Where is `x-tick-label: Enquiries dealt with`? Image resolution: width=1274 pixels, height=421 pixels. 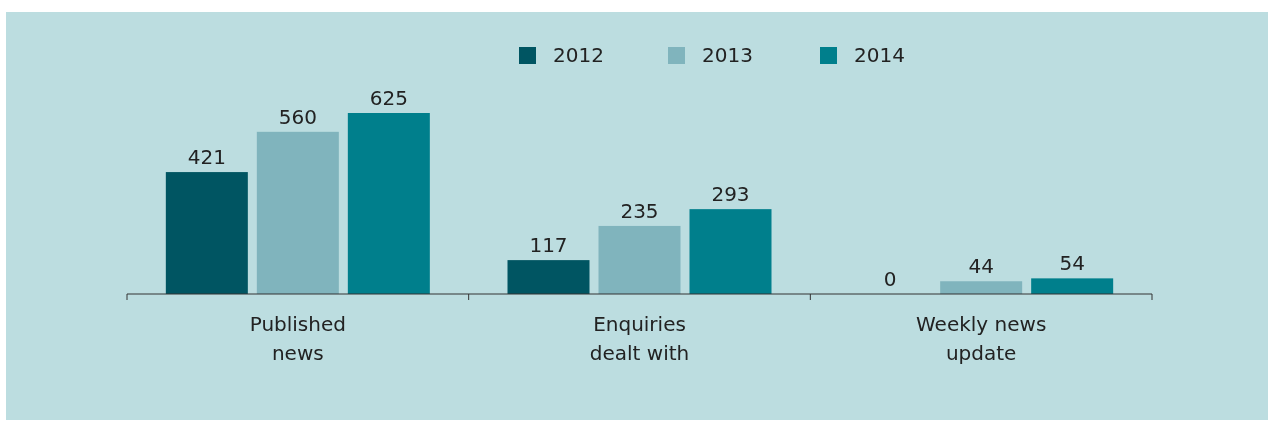
x-tick-label: Enquiries dealt with is located at coordinates (639, 338).